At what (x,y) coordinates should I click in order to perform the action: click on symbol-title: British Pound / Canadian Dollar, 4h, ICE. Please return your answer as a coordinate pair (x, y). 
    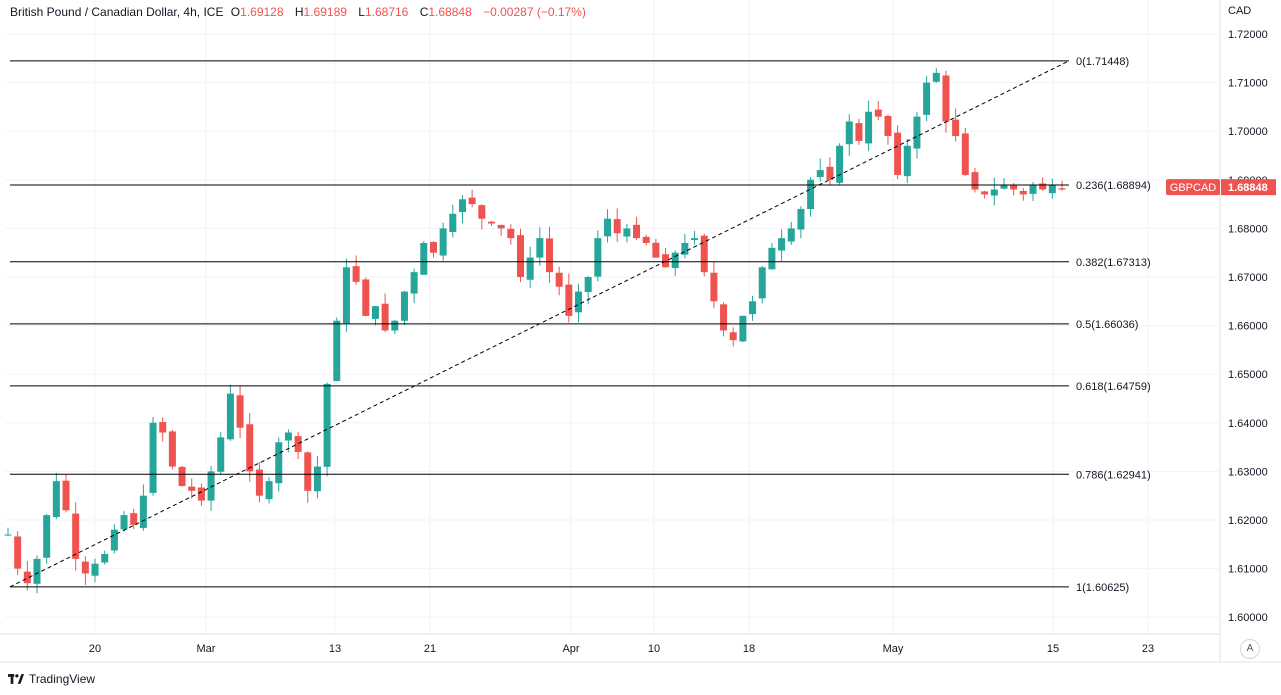
    Looking at the image, I should click on (117, 12).